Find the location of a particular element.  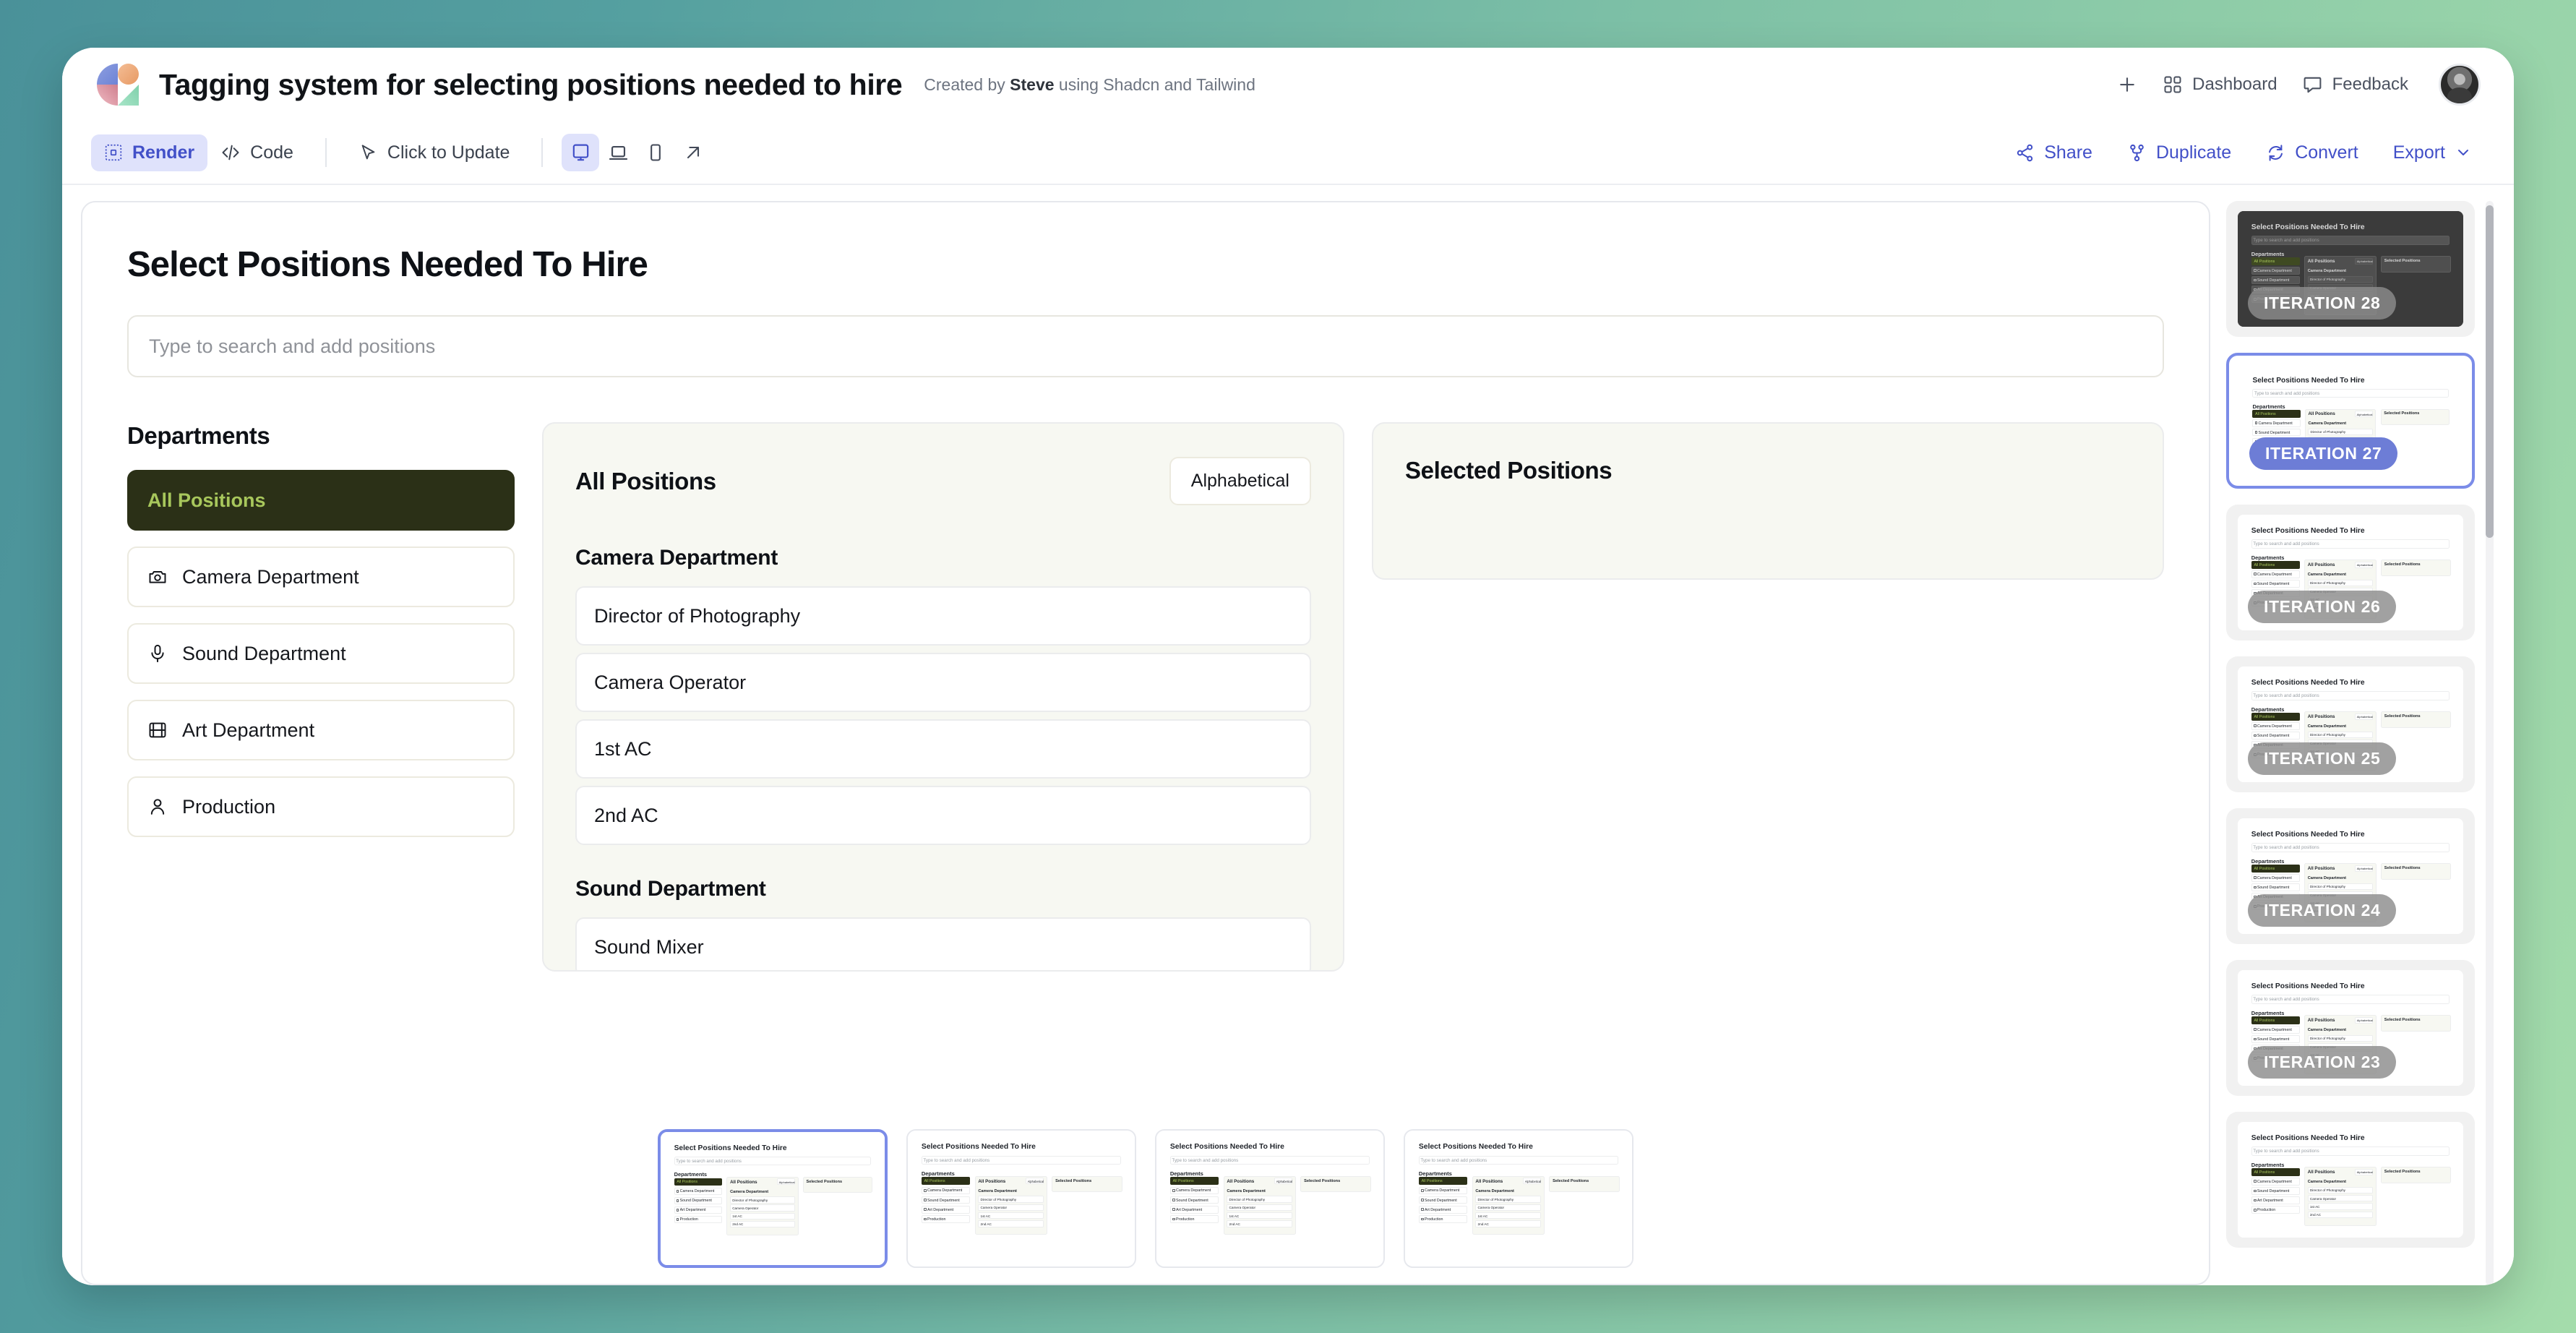

position-item: Camera Operator is located at coordinates (943, 682).